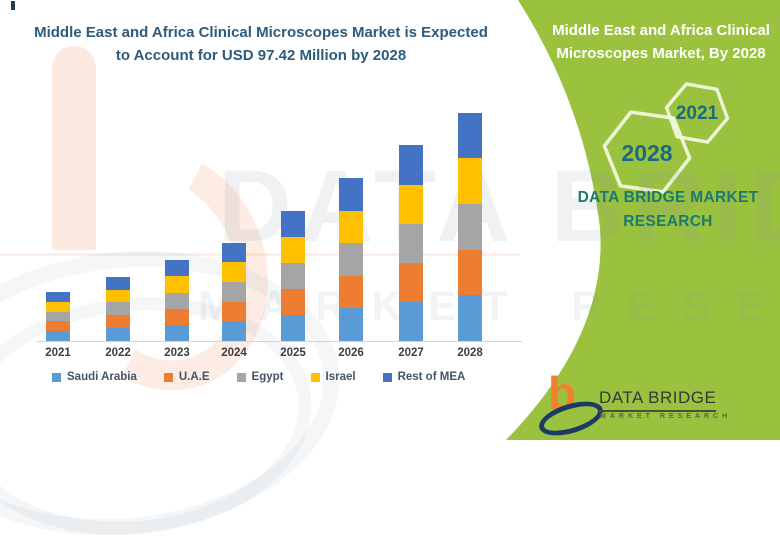  I want to click on bar-2025, so click(293, 276).